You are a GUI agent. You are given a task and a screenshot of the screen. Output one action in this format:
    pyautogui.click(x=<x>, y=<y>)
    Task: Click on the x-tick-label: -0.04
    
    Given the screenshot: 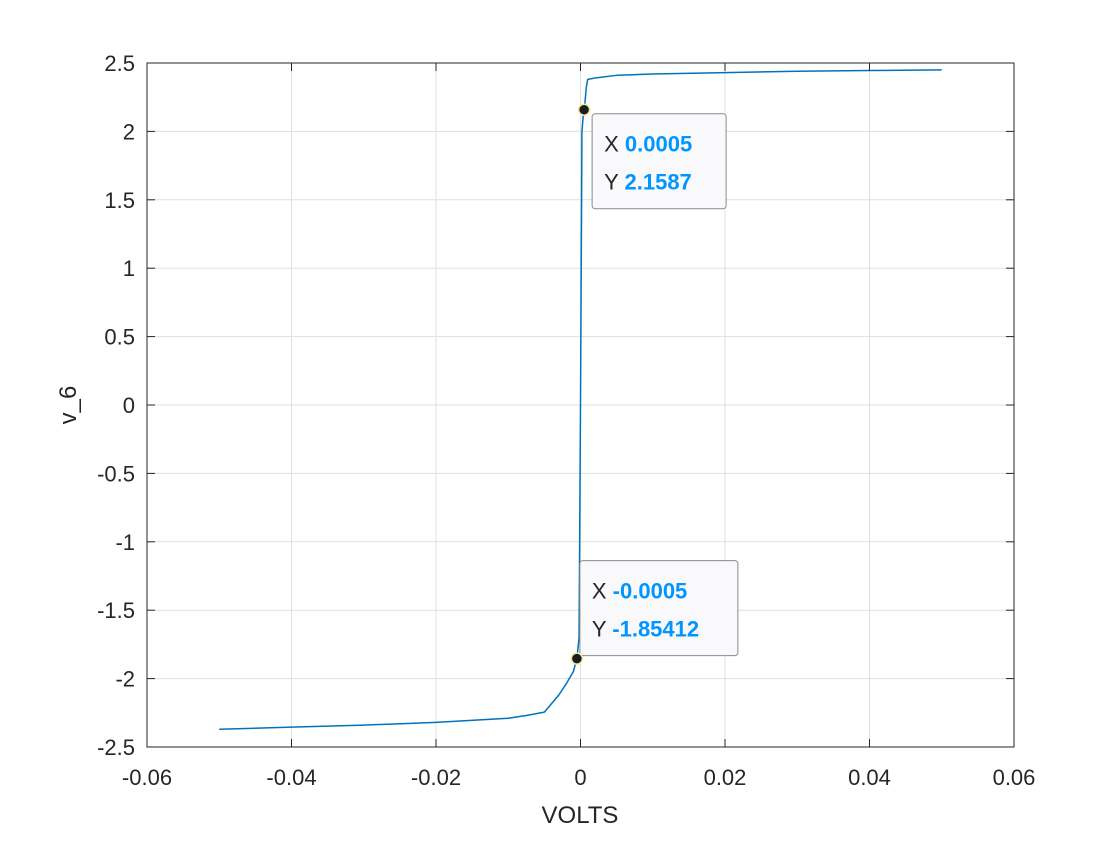 What is the action you would take?
    pyautogui.click(x=291, y=777)
    